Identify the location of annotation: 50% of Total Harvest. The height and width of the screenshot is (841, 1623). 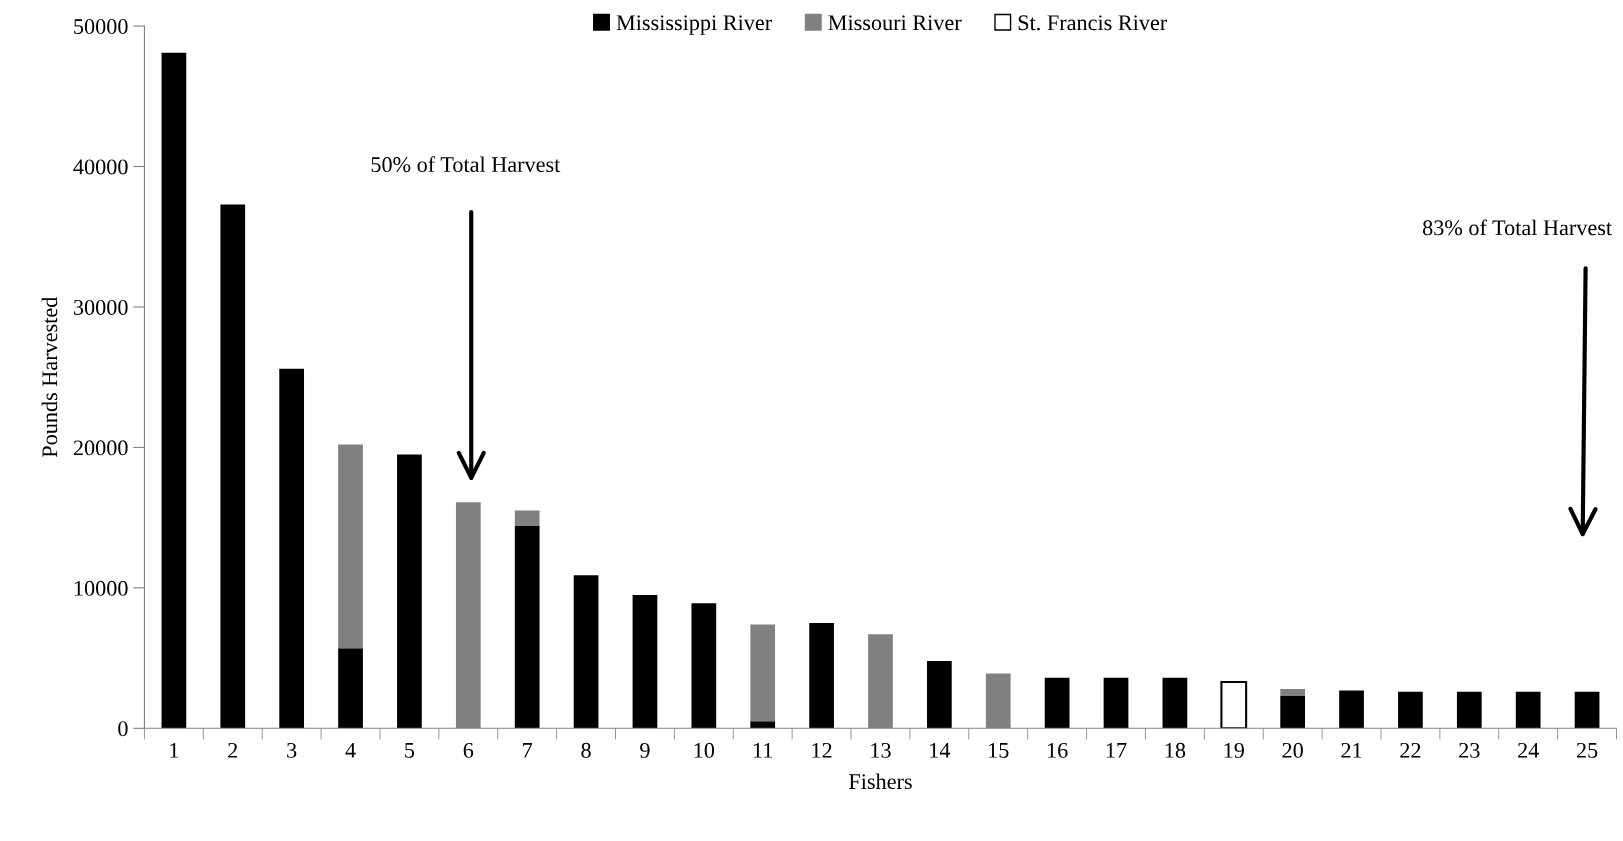
(466, 164).